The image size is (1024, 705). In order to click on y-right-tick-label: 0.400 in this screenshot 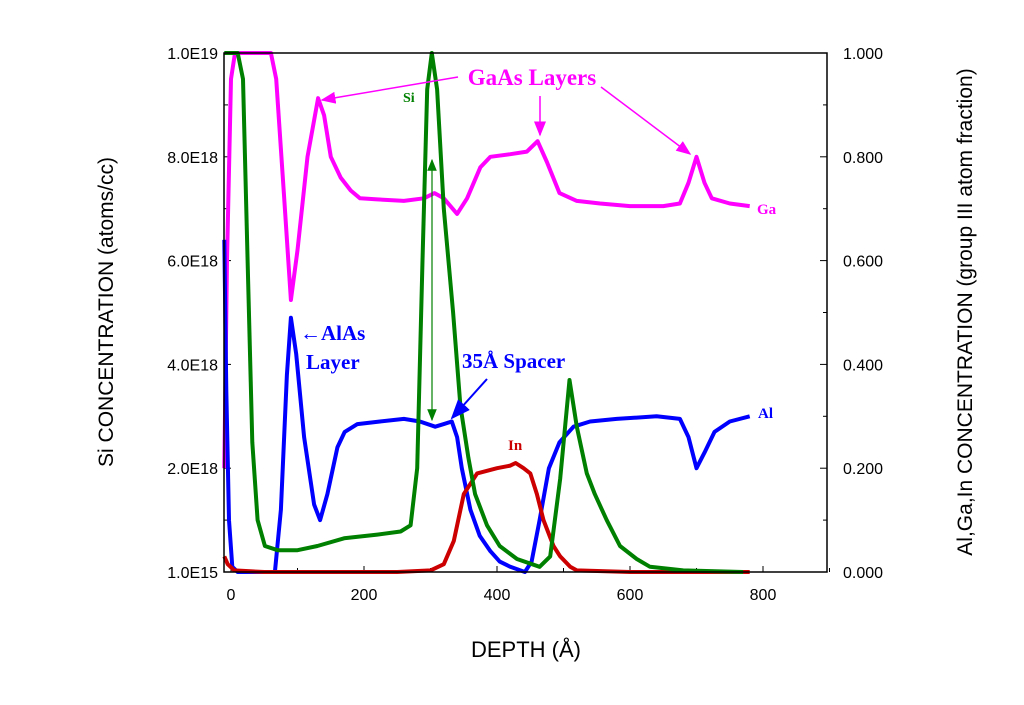, I will do `click(863, 365)`.